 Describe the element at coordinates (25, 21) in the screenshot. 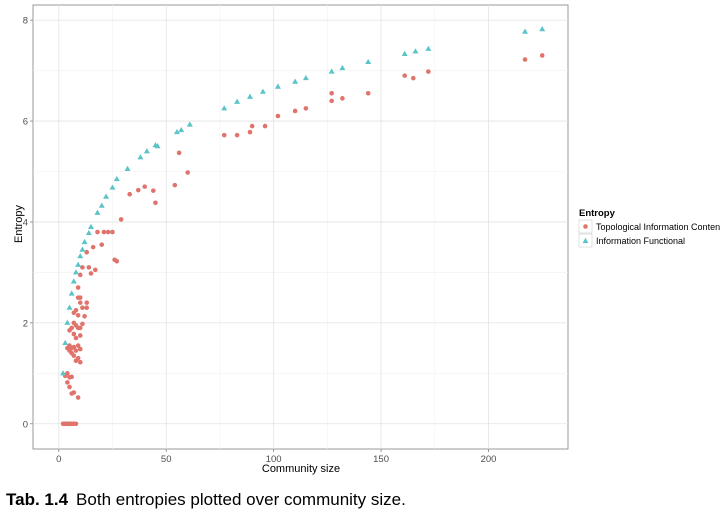

I see `y-tick-label: 8` at that location.